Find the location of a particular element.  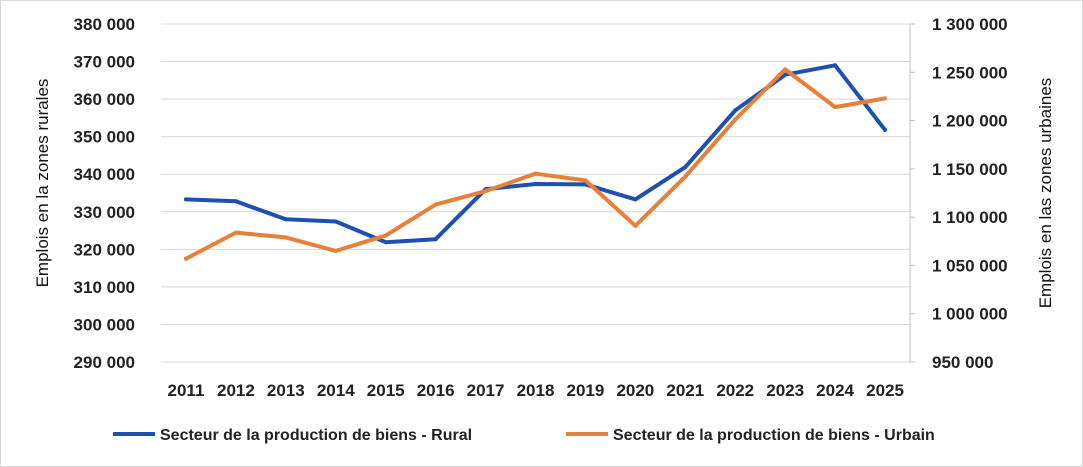

left-tick-label: 300 000 is located at coordinates (104, 324).